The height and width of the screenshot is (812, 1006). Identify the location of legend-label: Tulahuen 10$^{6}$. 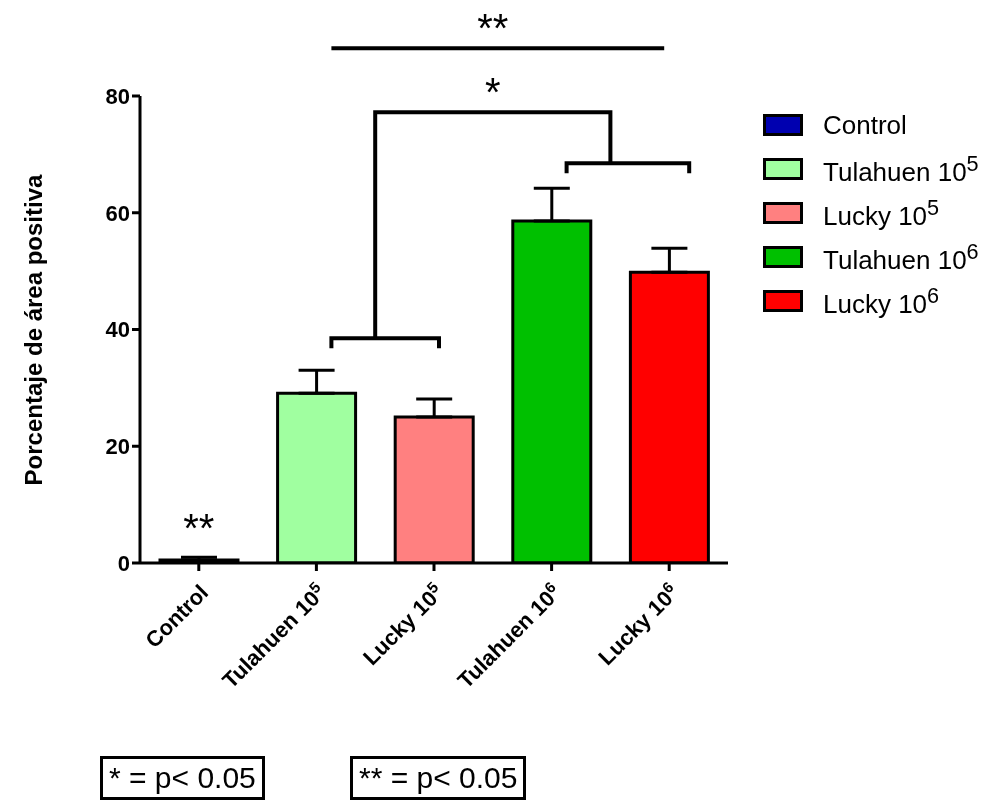
(901, 257).